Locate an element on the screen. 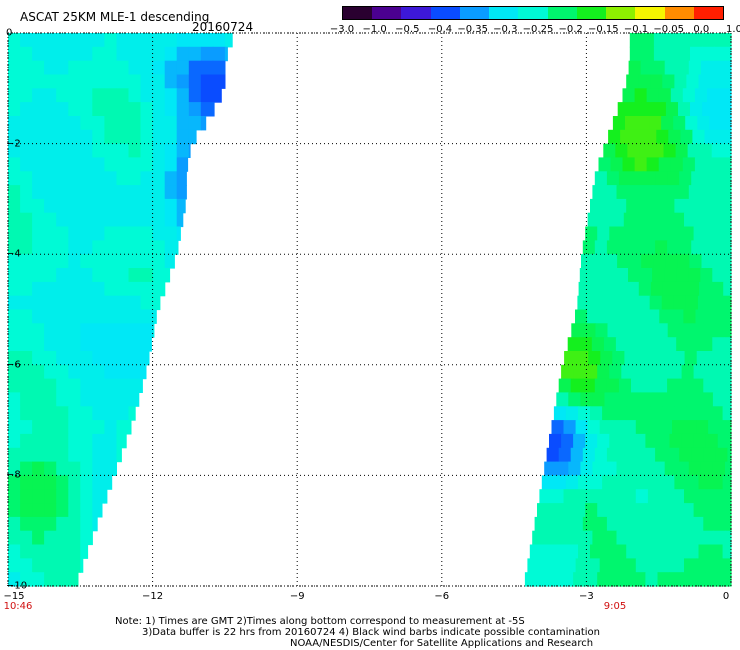  x-tick-label: −15 is located at coordinates (14, 596).